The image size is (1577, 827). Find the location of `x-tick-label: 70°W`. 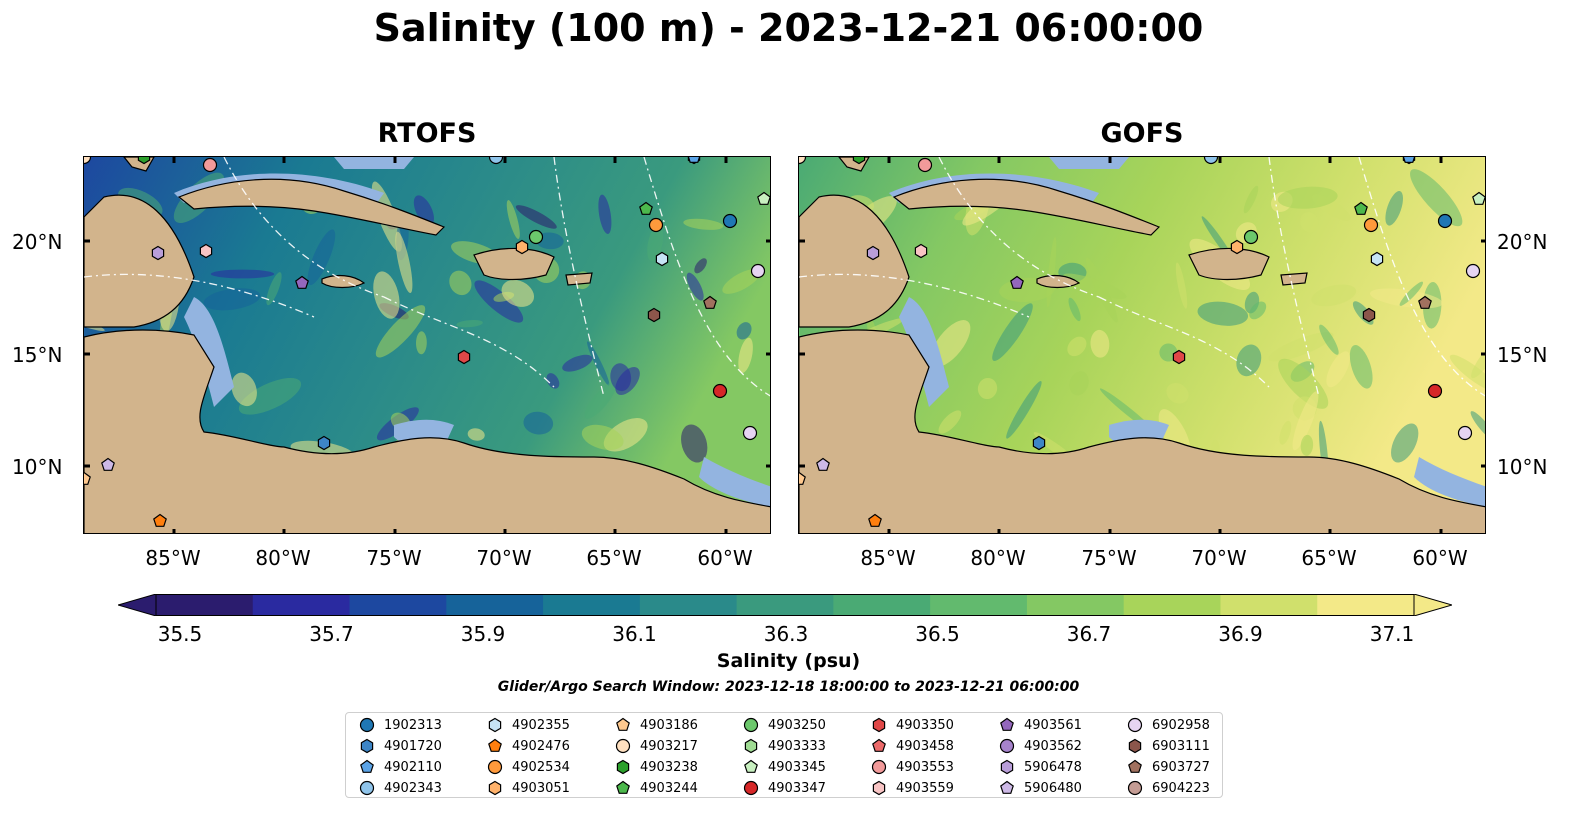

x-tick-label: 70°W is located at coordinates (504, 558).